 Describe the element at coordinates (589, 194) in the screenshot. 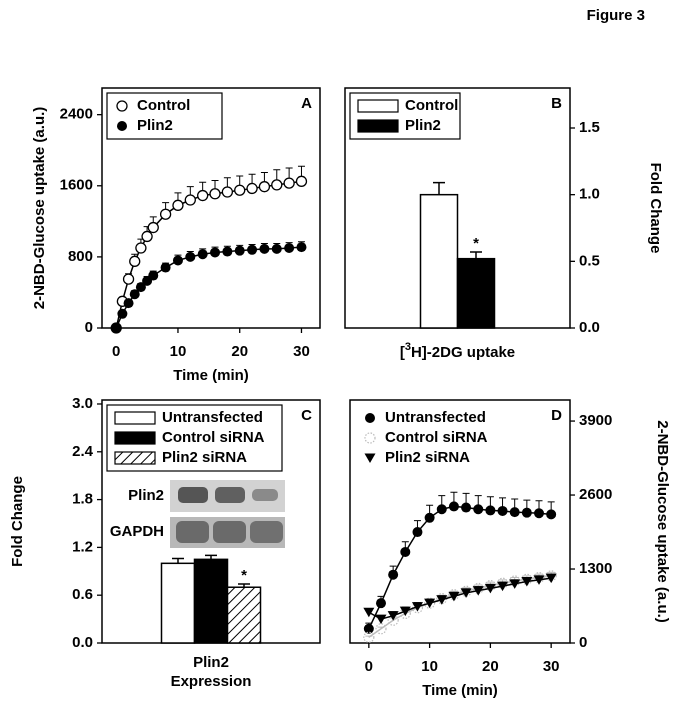

I see `y-tick-label: 1.0` at that location.